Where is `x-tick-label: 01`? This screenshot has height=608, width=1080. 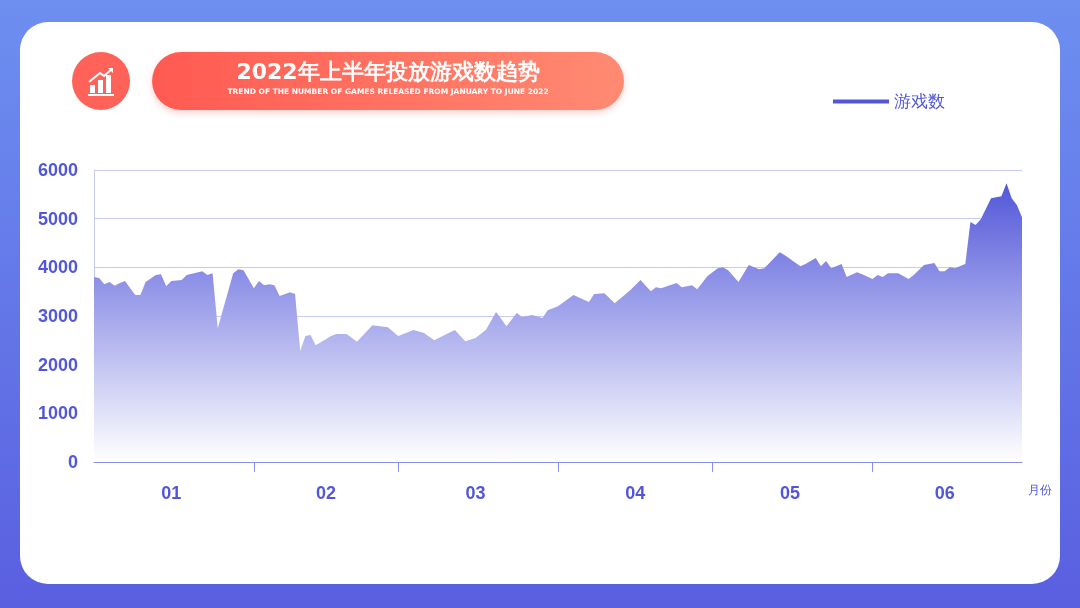 x-tick-label: 01 is located at coordinates (171, 493).